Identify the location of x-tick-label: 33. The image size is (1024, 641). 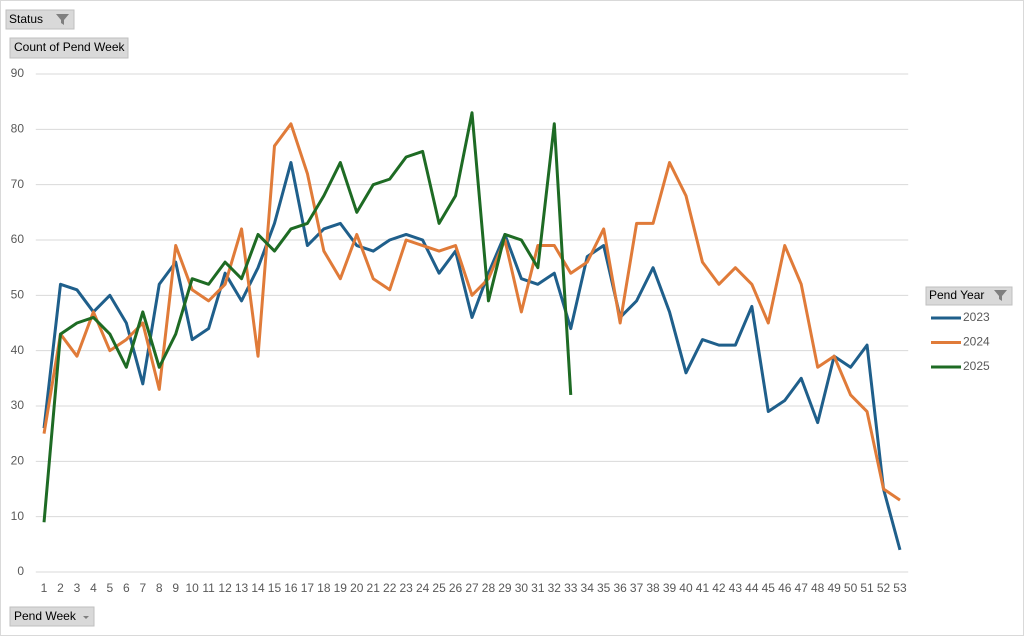
(571, 588).